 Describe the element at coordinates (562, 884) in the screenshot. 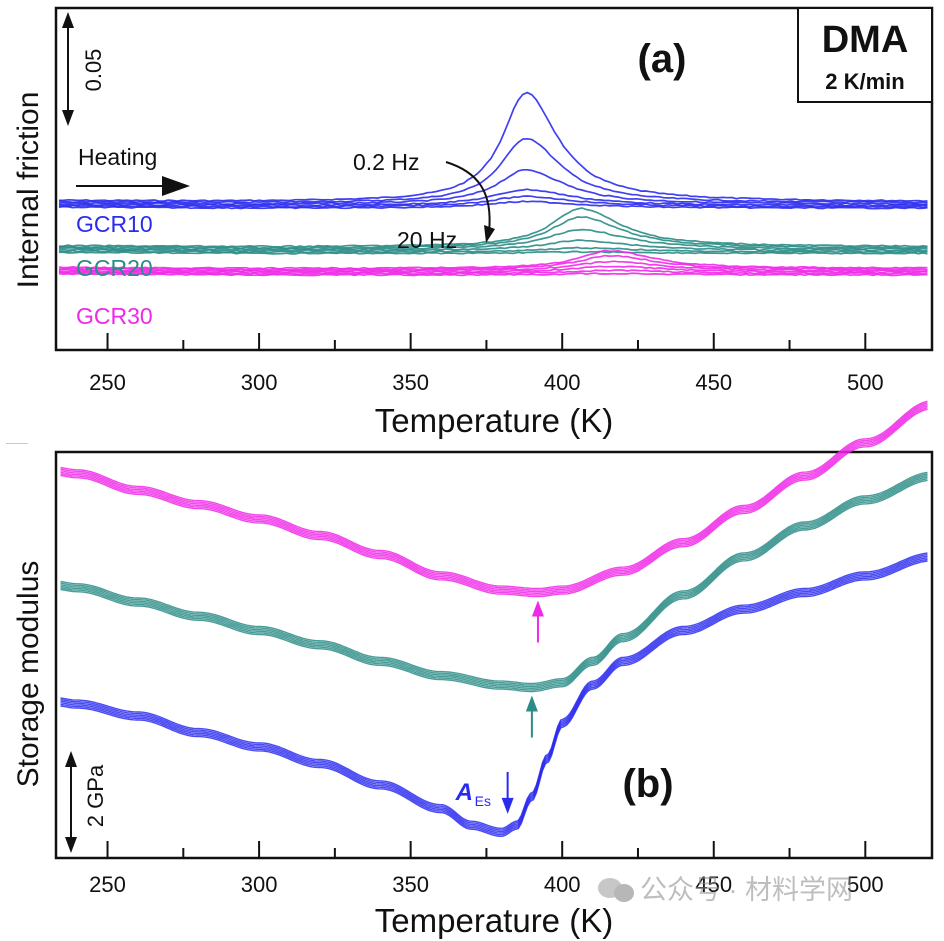

I see `panel-b-tick-label: 400` at that location.